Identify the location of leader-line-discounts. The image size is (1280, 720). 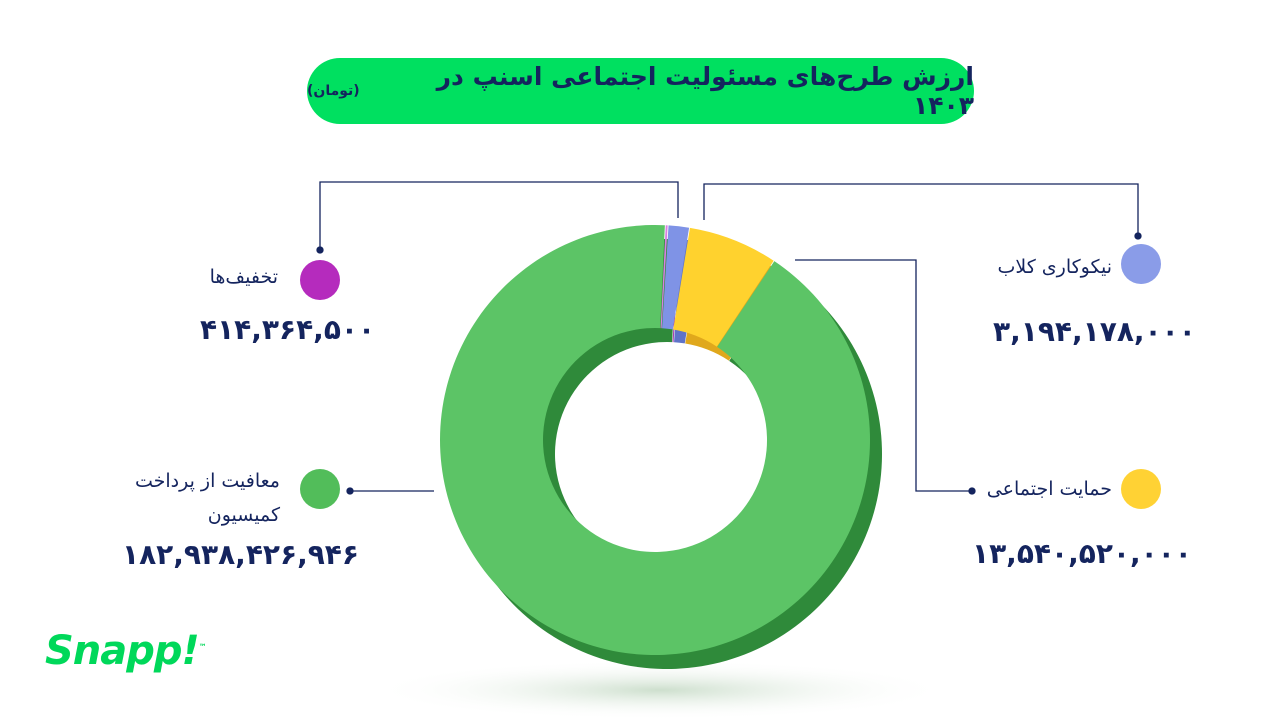
(499, 215).